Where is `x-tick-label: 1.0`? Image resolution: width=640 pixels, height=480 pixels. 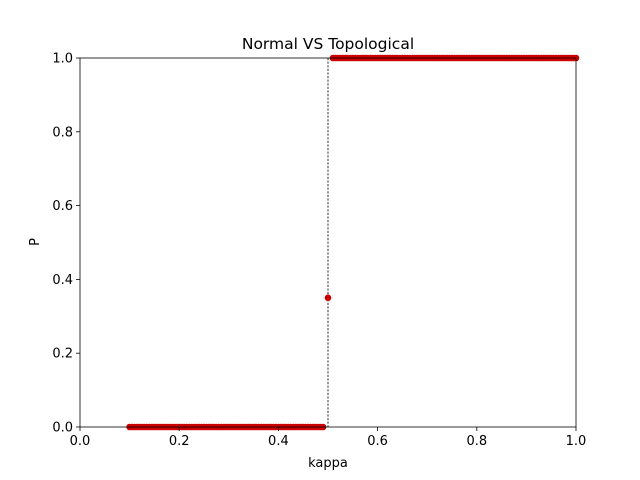 x-tick-label: 1.0 is located at coordinates (576, 441).